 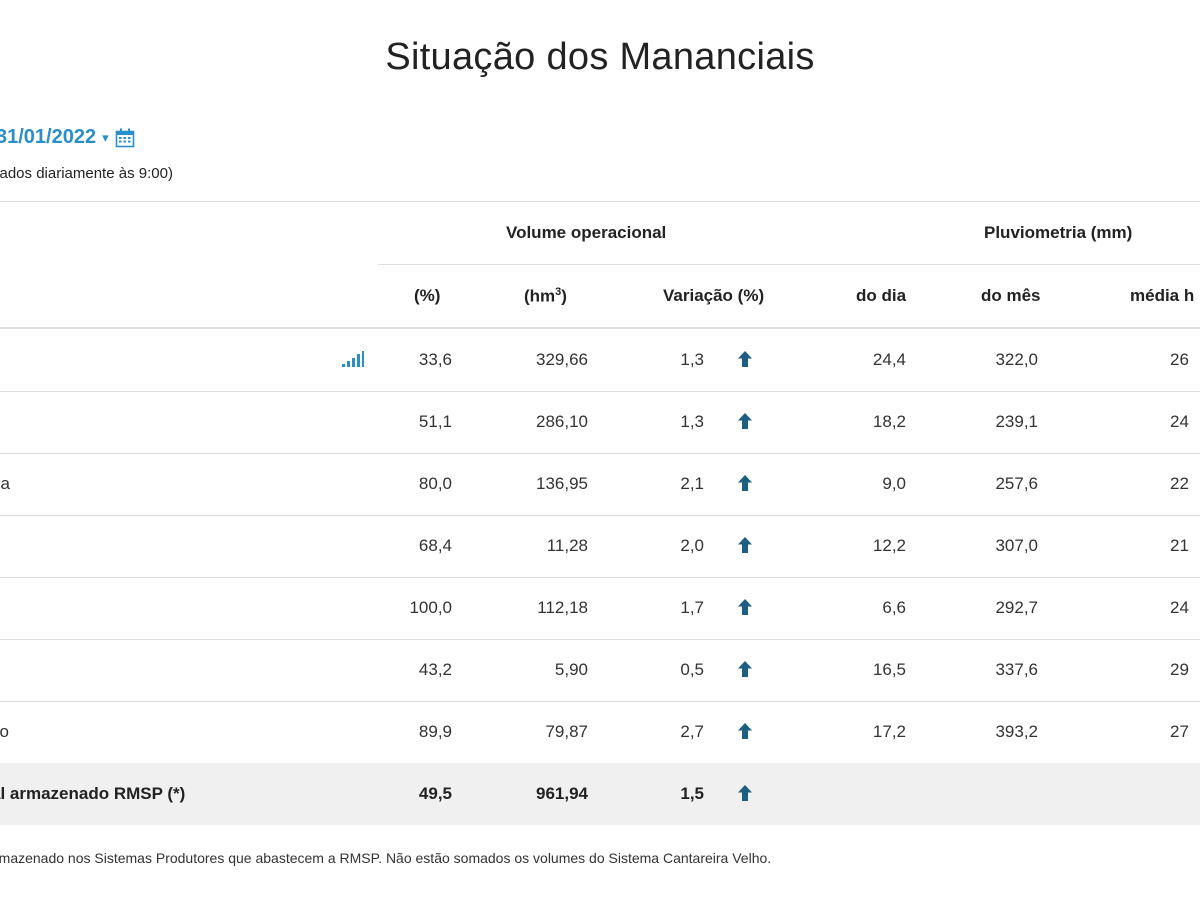 I want to click on volume-variation: 2,1, so click(x=692, y=483).